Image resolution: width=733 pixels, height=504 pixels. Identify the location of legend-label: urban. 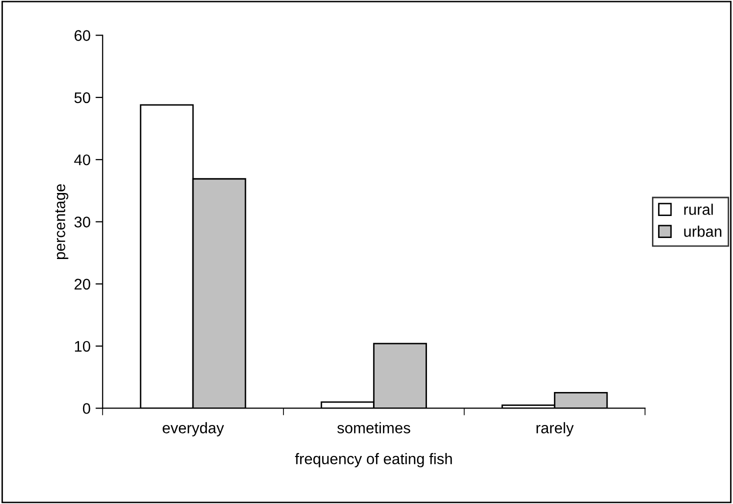
(703, 231).